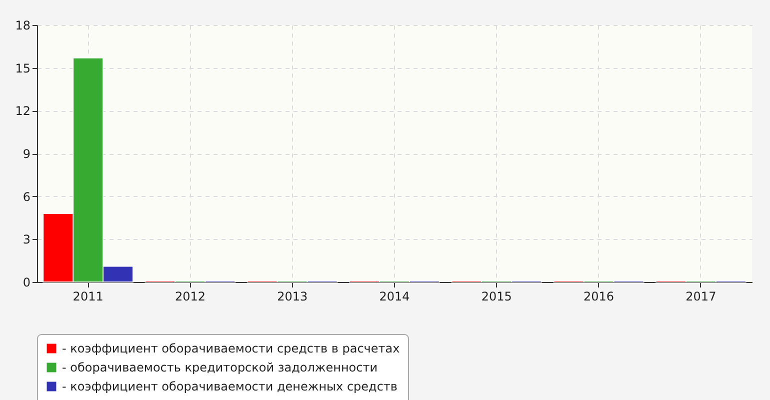 Image resolution: width=770 pixels, height=400 pixels. I want to click on y-tick-label: 12, so click(22, 111).